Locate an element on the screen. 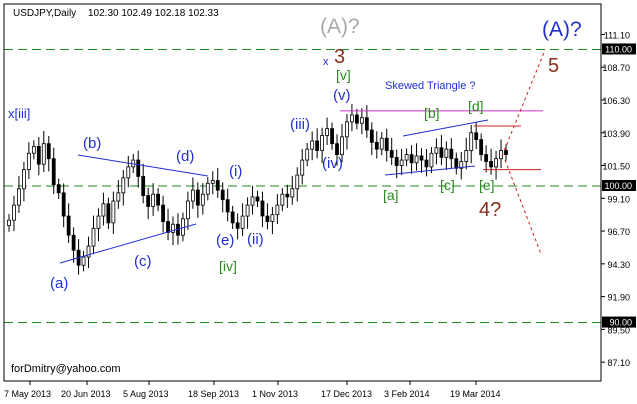 The height and width of the screenshot is (404, 637). wave-label: (d) is located at coordinates (185, 156).